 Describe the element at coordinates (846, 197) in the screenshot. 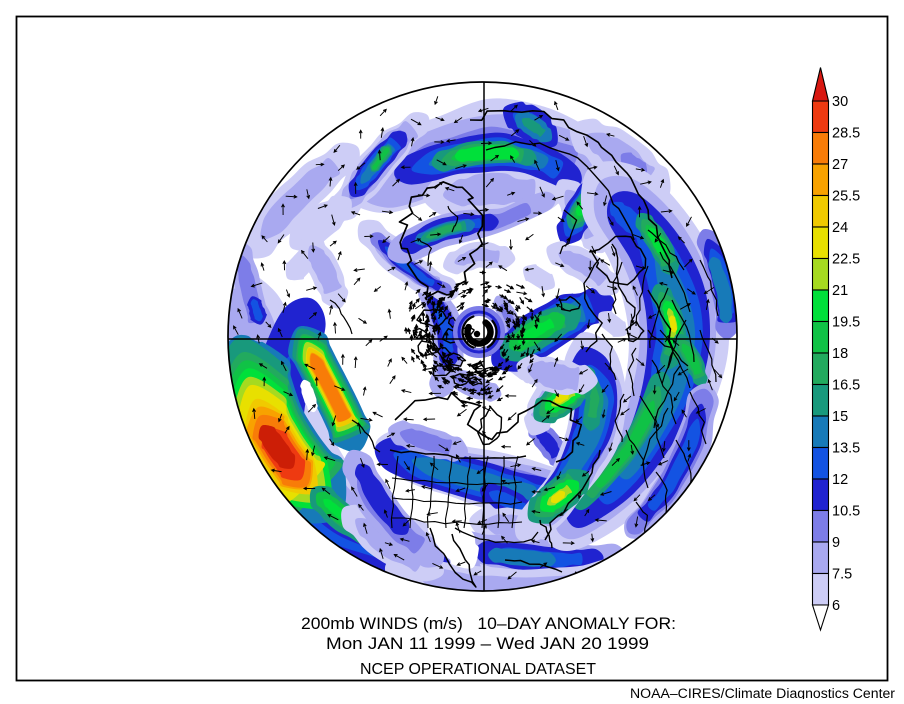

I see `svg-text: 25.5` at that location.